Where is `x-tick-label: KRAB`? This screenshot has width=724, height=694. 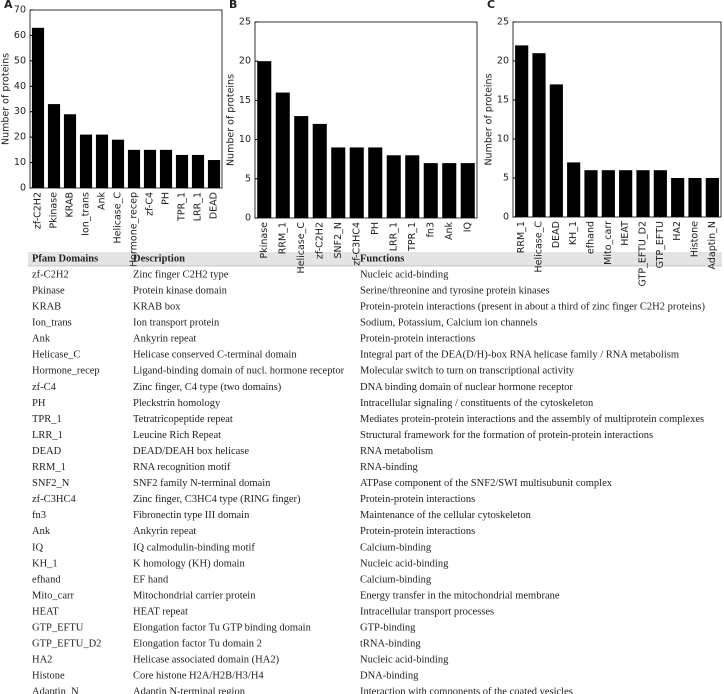
x-tick-label: KRAB is located at coordinates (70, 204).